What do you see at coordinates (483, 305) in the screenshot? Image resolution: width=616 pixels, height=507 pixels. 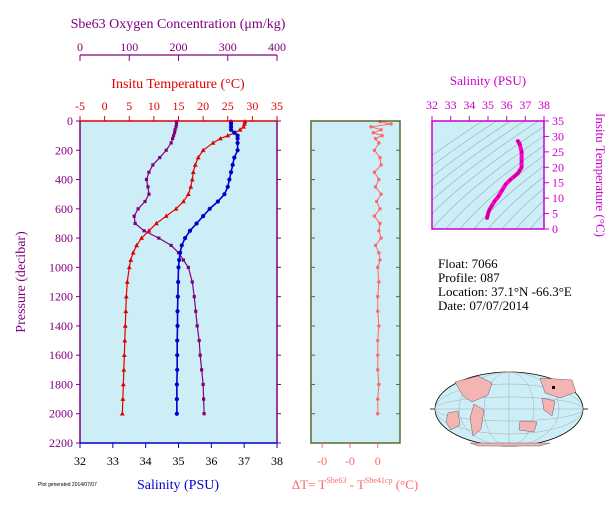 I see `date-info: Date: 07/07/2014` at bounding box center [483, 305].